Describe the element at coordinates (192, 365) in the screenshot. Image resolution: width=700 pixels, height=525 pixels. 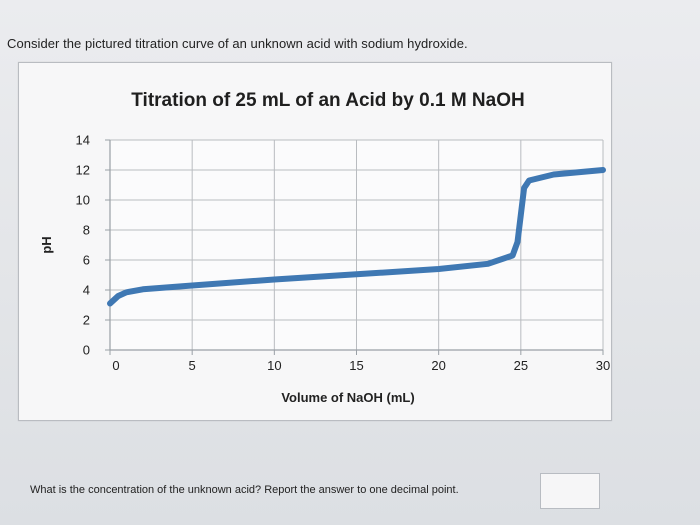
I see `x-tick-label: 5` at that location.